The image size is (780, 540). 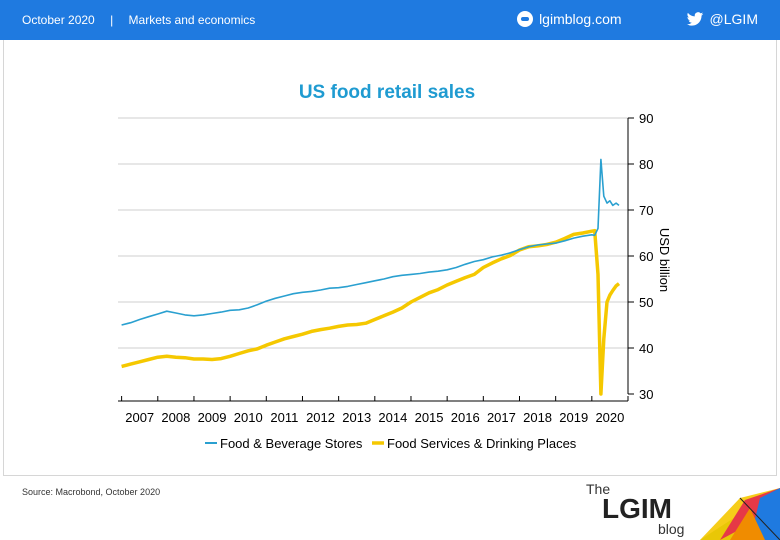 I want to click on legend-label: Food Services & Drinking Places, so click(x=482, y=443).